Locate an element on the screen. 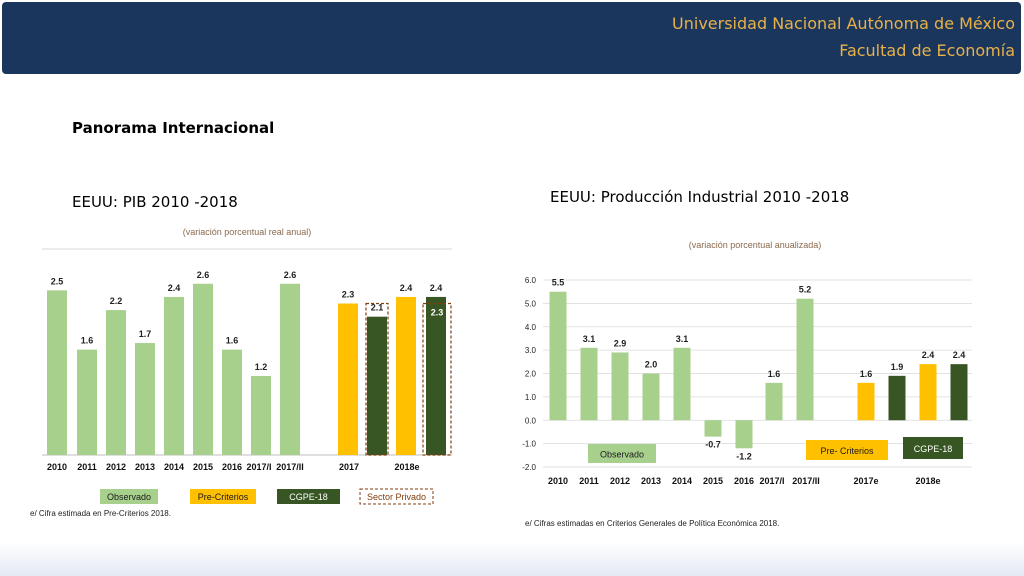 Image resolution: width=1024 pixels, height=576 pixels. chart1-xtick-2016: 2016 is located at coordinates (232, 467).